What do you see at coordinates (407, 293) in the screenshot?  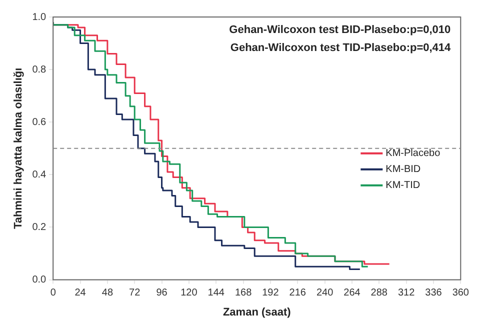 I see `x-tick-label: 312` at bounding box center [407, 293].